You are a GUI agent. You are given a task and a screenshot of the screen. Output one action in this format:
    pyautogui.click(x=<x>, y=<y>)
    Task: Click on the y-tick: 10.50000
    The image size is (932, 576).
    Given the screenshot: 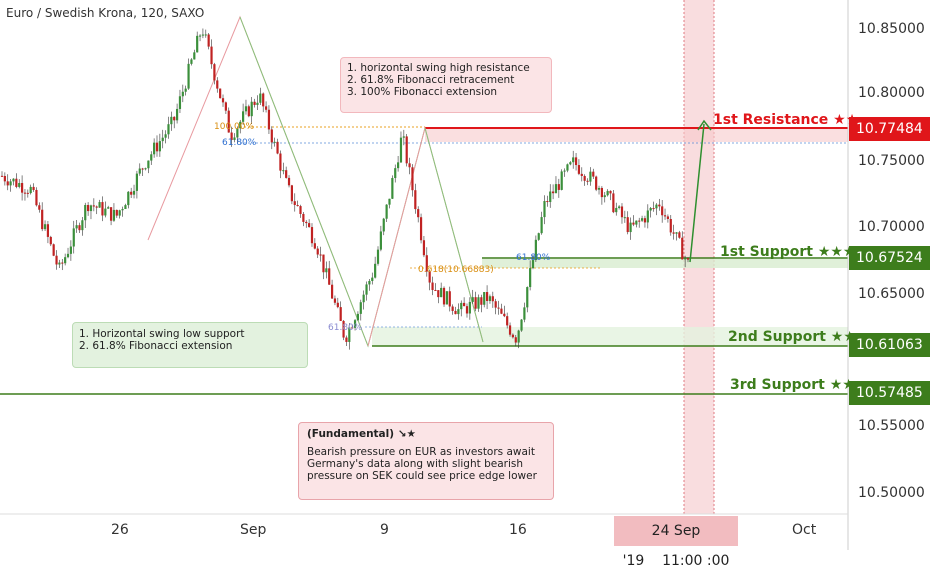 What is the action you would take?
    pyautogui.click(x=891, y=493)
    